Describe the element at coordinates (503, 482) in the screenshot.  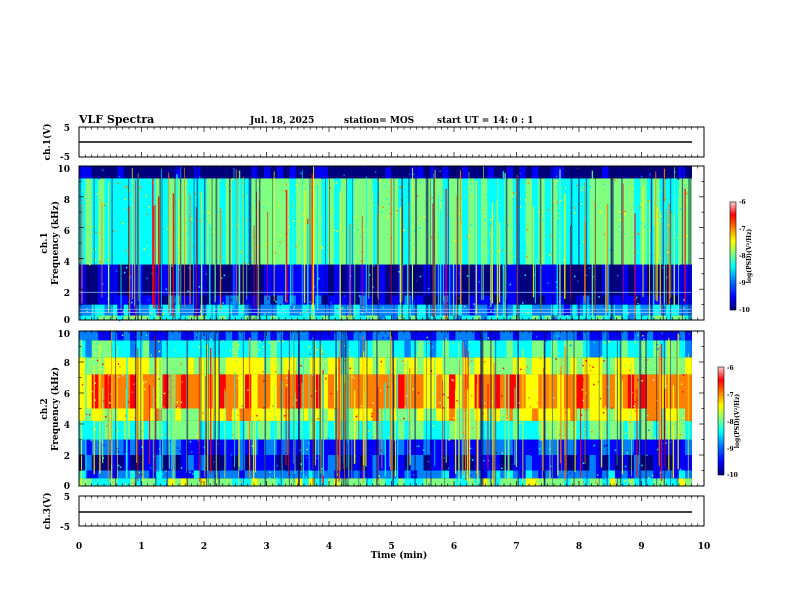
I see `ch2-band-0-cell` at that location.